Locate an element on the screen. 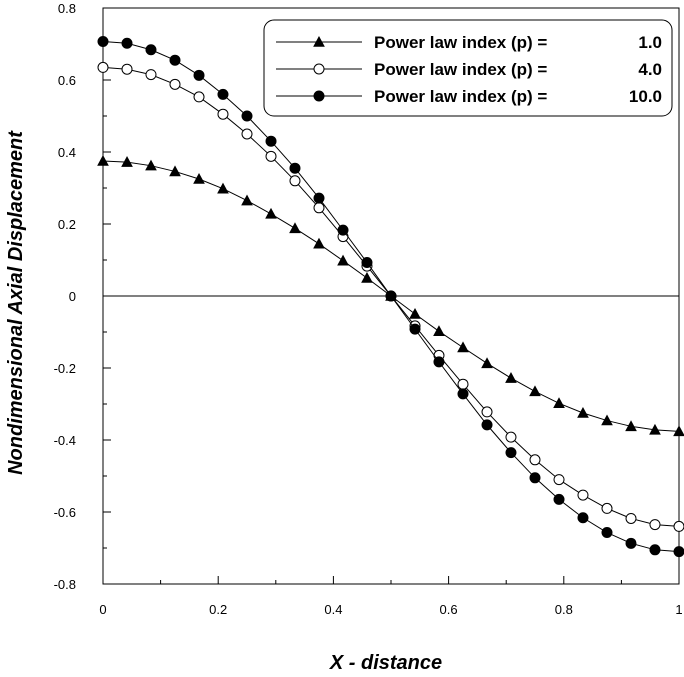 The width and height of the screenshot is (684, 677). y-tick-label: 0.2 is located at coordinates (67, 224).